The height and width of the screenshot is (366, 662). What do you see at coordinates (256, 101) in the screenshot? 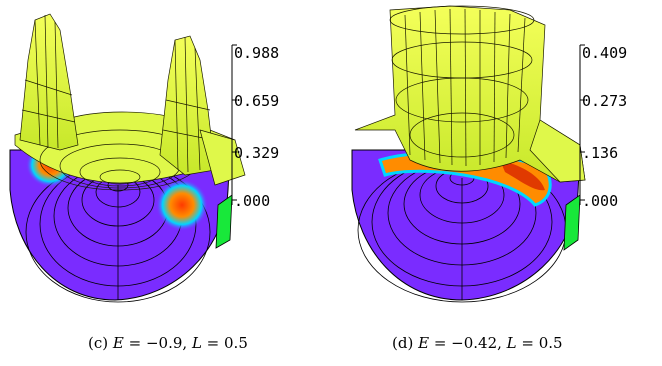
I see `tick-c-1: 0.659` at bounding box center [256, 101].